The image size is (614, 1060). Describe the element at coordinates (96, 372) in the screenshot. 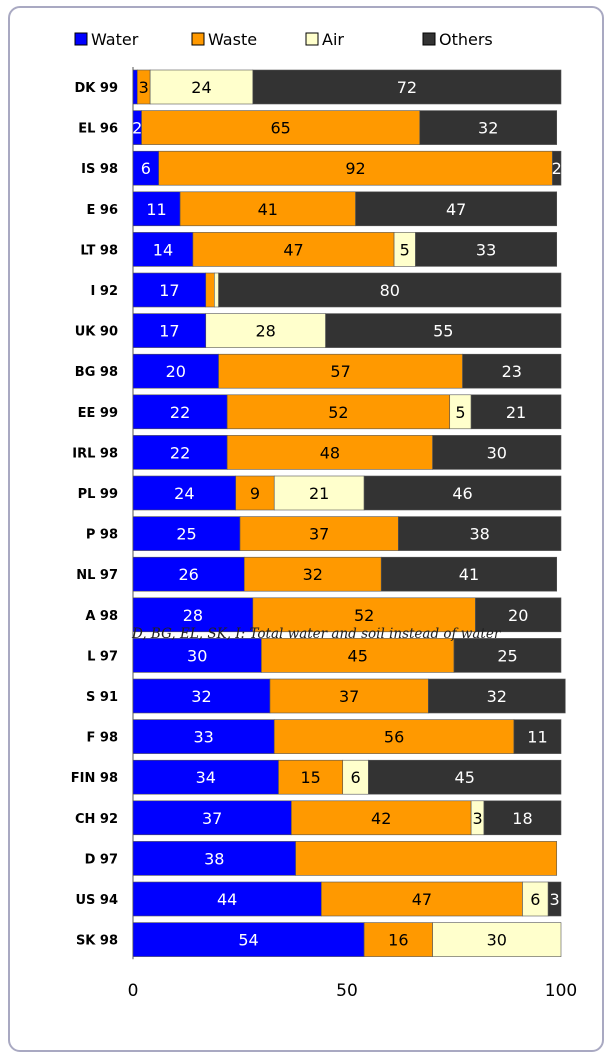

I see `category-label: BG 98` at that location.